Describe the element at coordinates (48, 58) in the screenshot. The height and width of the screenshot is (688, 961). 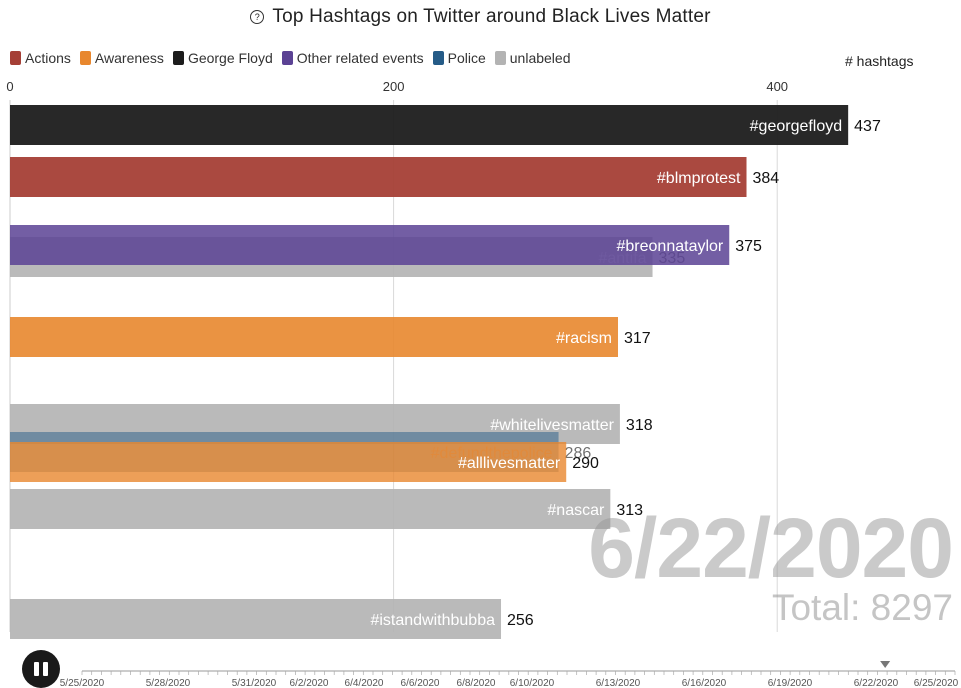
I see `legend-label: Actions` at that location.